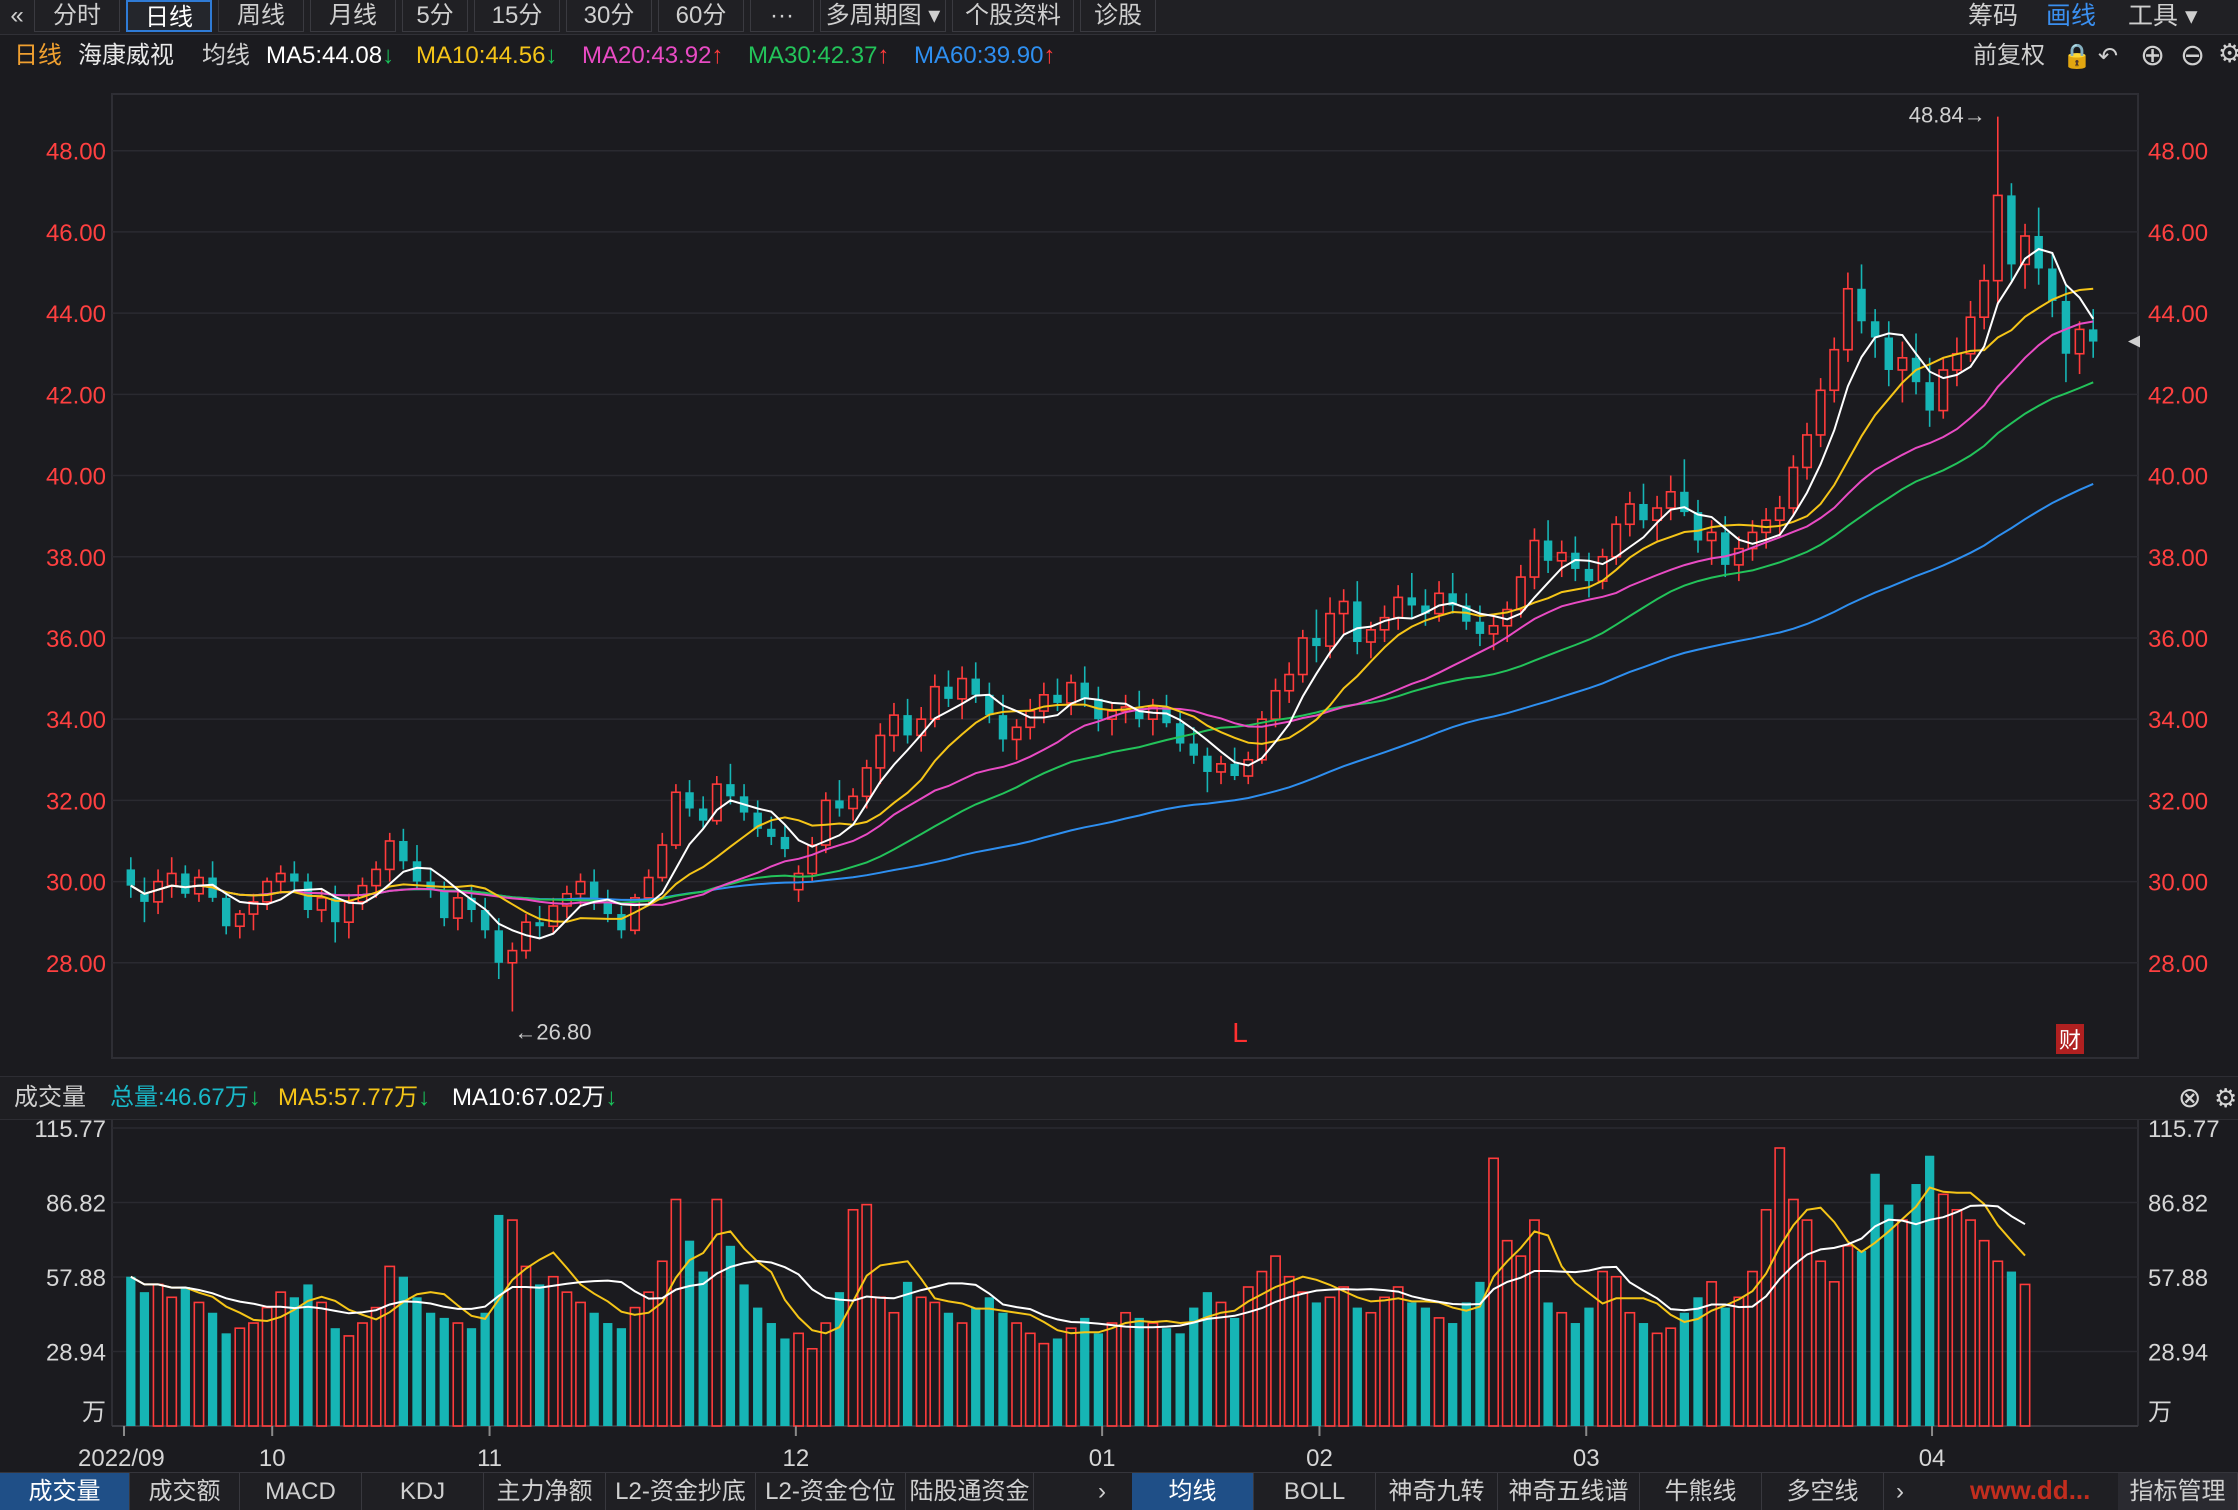 The image size is (2238, 1510). I want to click on tab-11: 诊股, so click(1118, 16).